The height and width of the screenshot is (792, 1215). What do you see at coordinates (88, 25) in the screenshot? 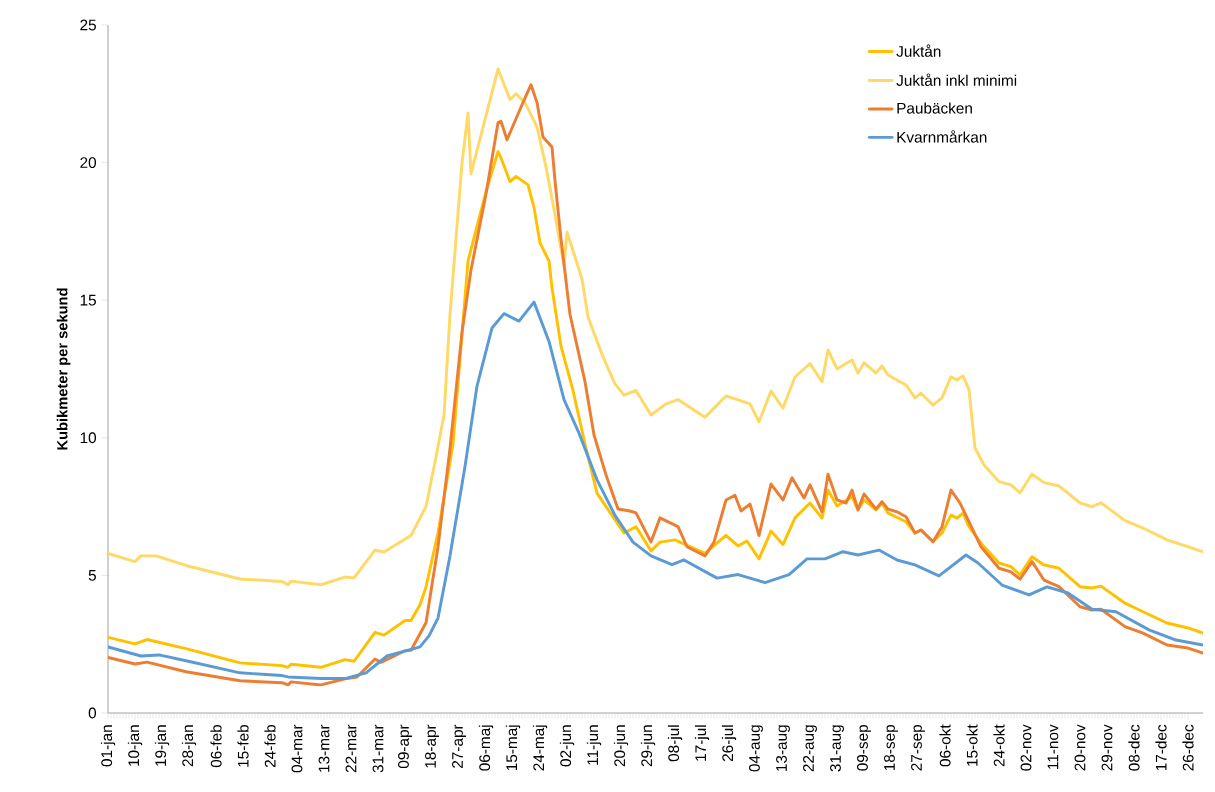
I see `y-tick-label: 25` at bounding box center [88, 25].